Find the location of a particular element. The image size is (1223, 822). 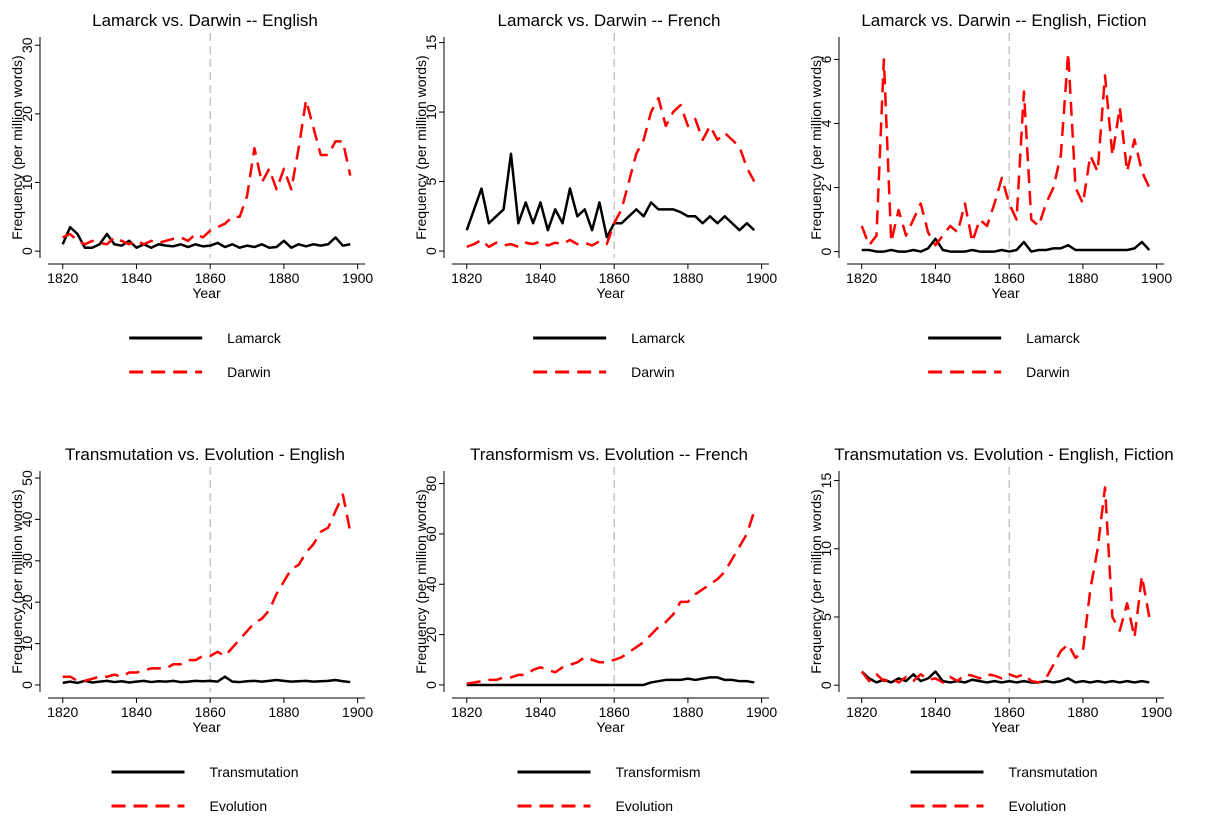

legend-label: Transformism is located at coordinates (657, 772).